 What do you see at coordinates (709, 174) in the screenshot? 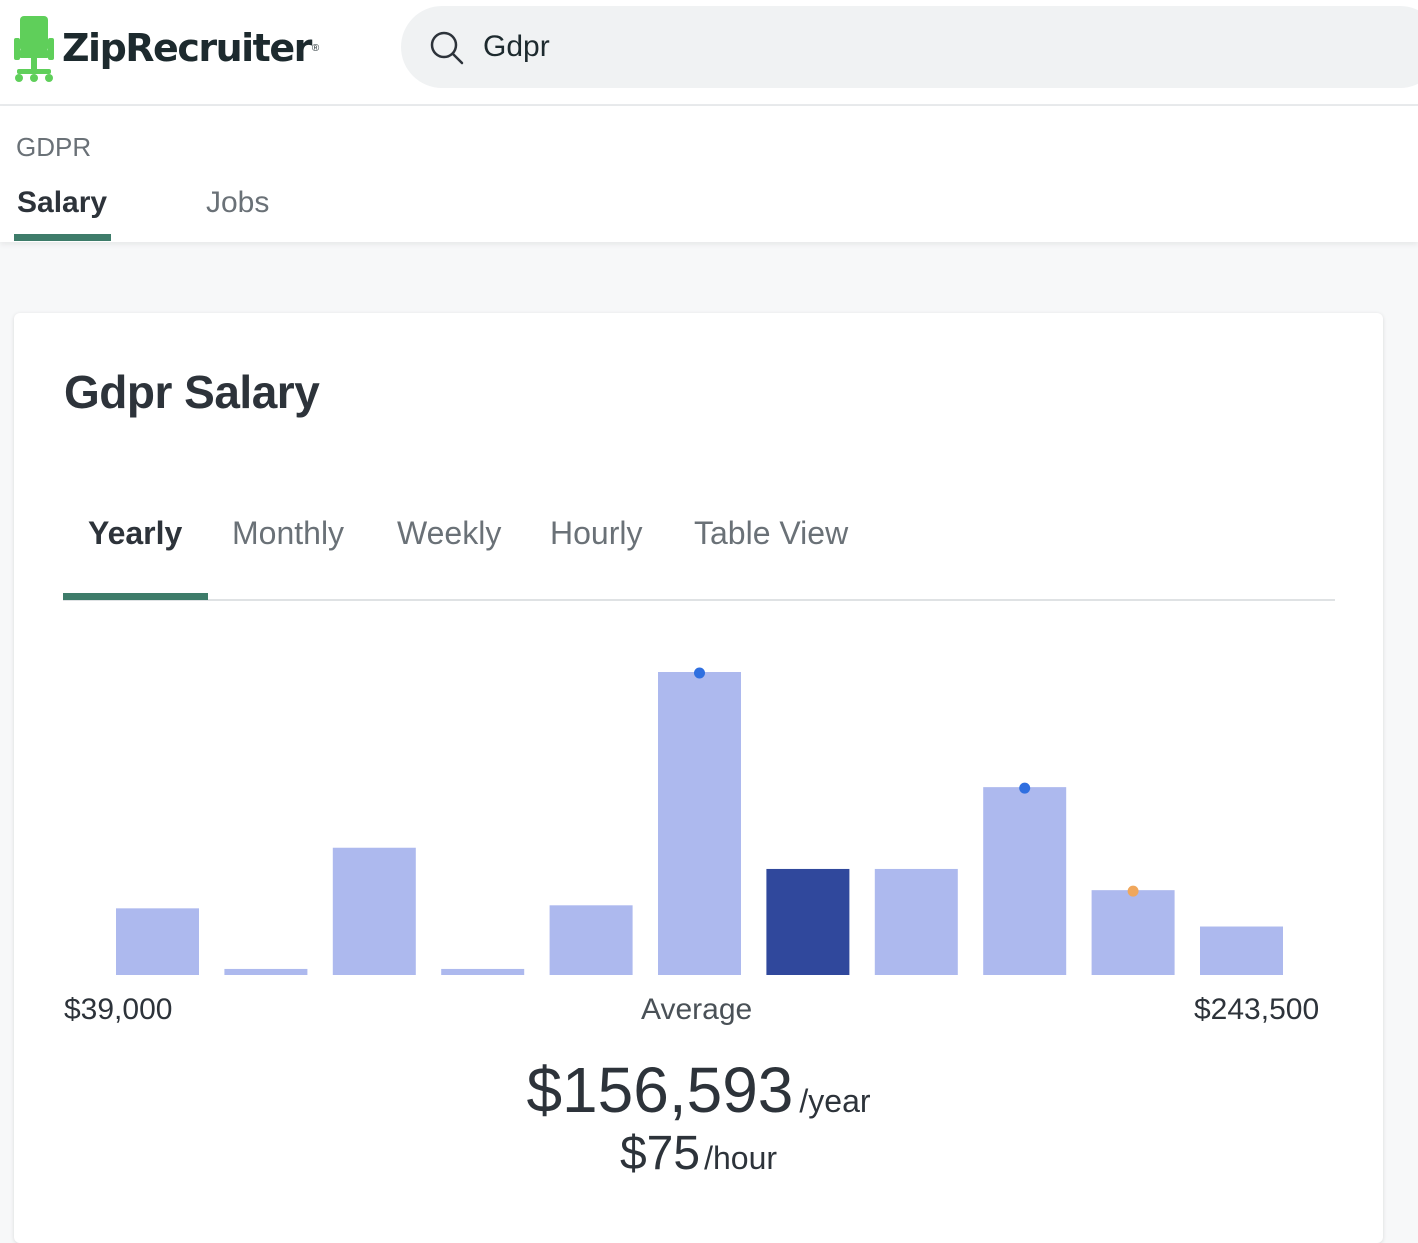
I see `sub-navigation: GDPR Salary Jobs` at bounding box center [709, 174].